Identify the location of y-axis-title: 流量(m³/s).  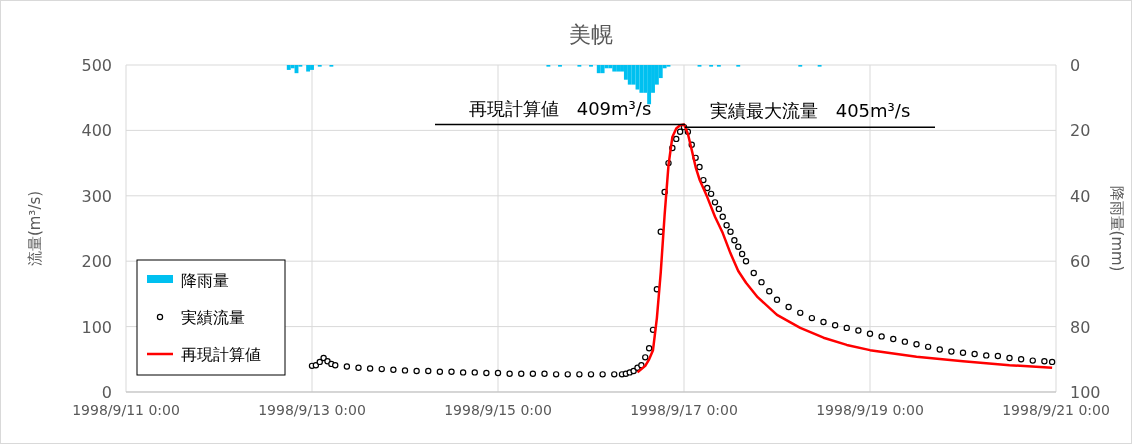
(35, 228).